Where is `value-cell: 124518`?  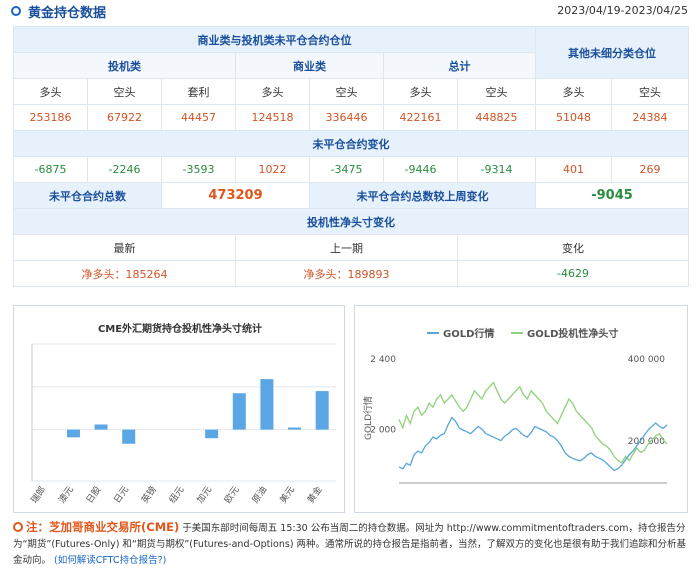 value-cell: 124518 is located at coordinates (272, 117).